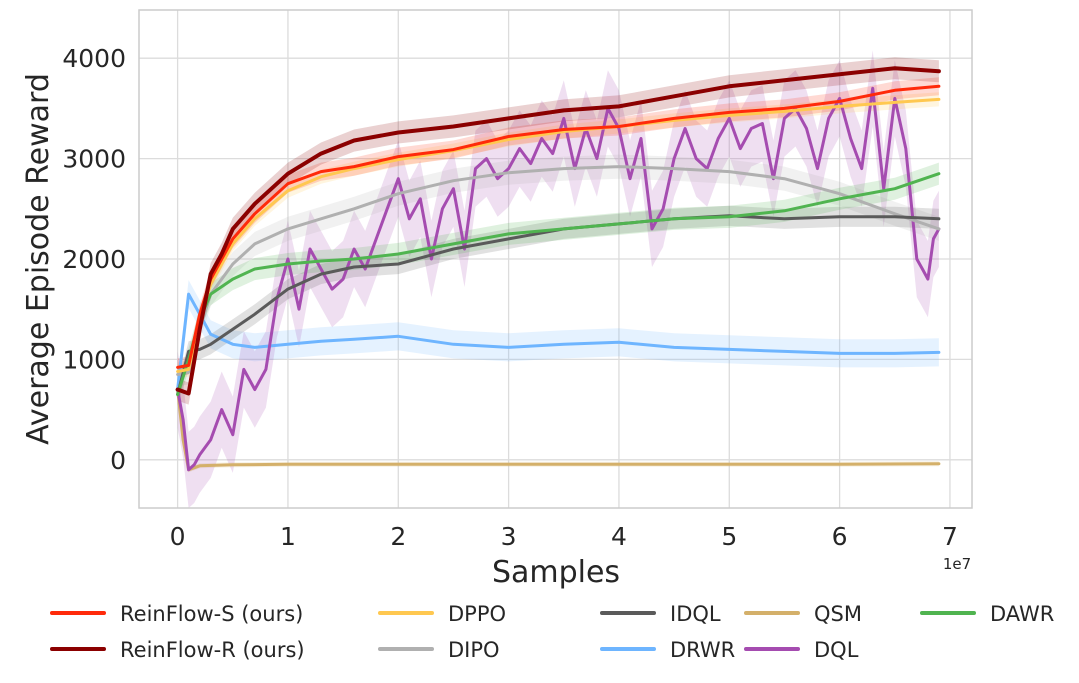 The width and height of the screenshot is (1079, 683). What do you see at coordinates (556, 572) in the screenshot?
I see `x-axis-title: Samples` at bounding box center [556, 572].